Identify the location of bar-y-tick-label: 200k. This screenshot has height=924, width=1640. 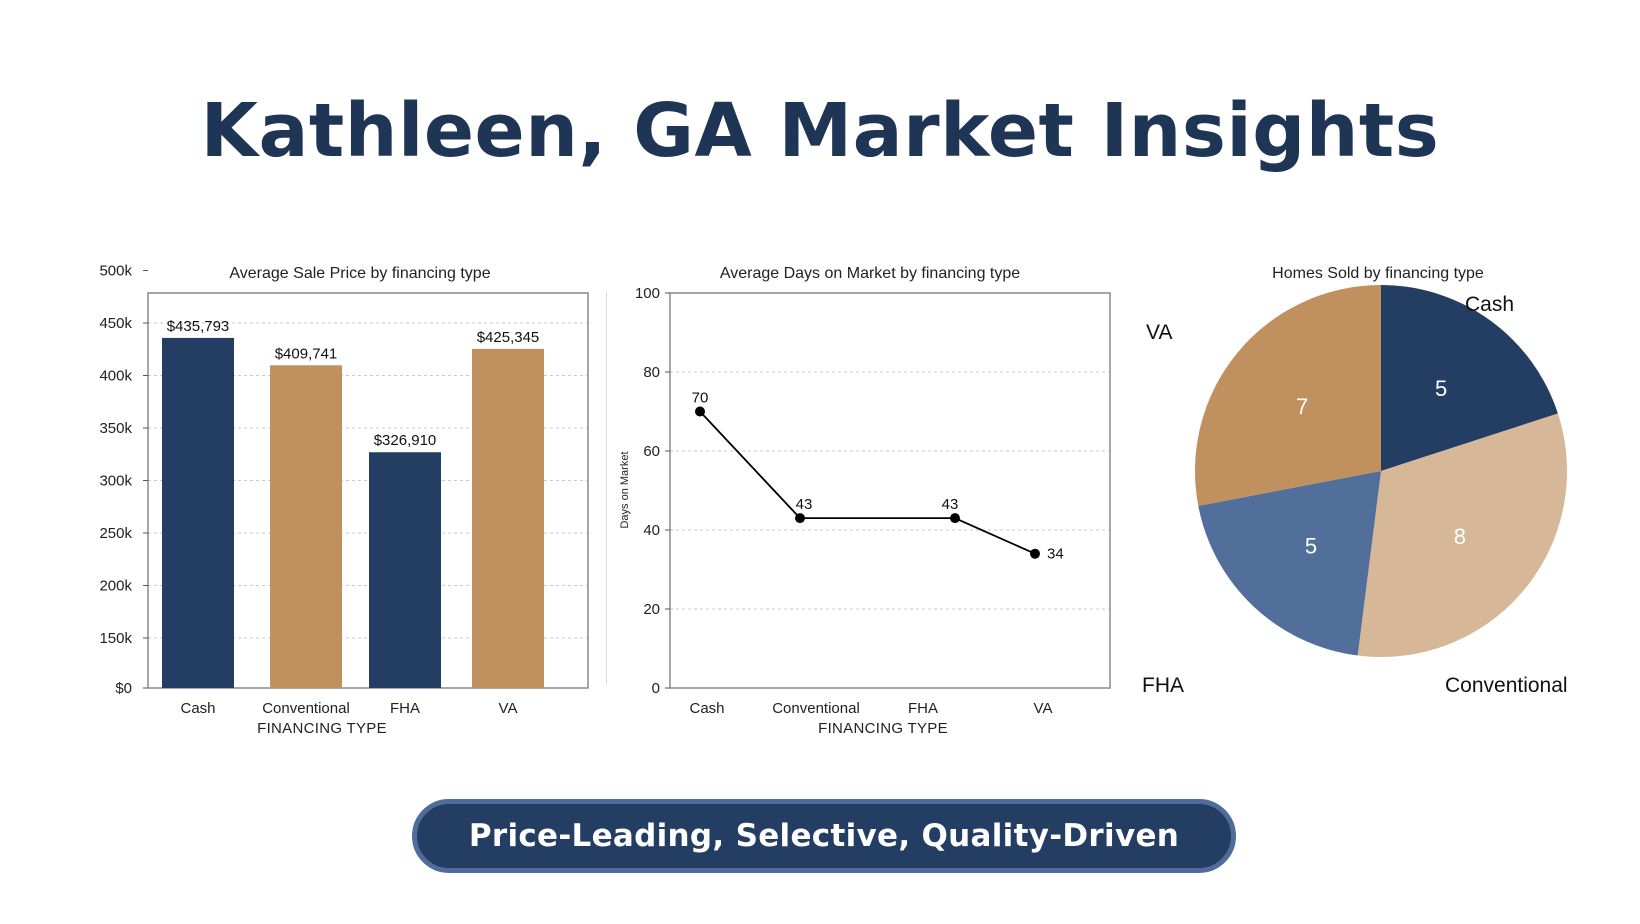
(115, 586).